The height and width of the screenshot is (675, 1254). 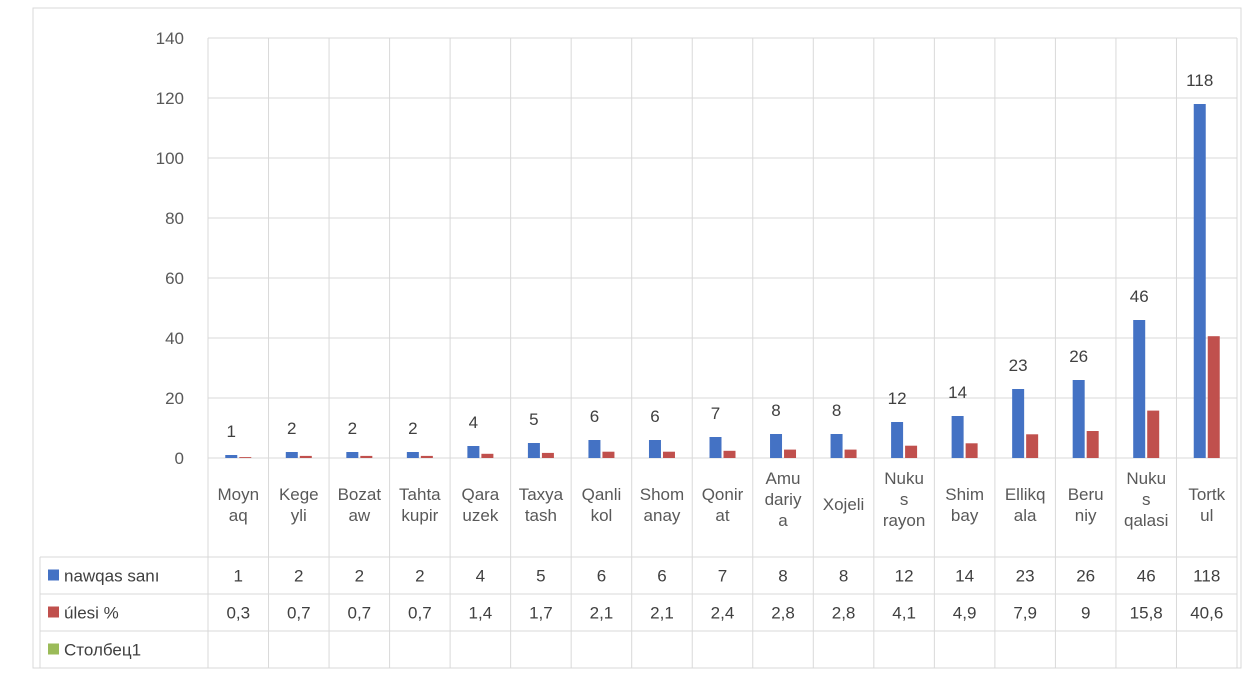 What do you see at coordinates (1025, 494) in the screenshot?
I see `category-label: Ellikq` at bounding box center [1025, 494].